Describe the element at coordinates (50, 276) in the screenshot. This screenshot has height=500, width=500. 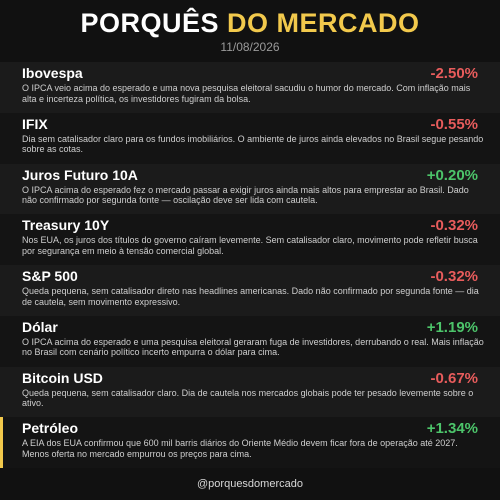
I see `item-name: S&P 500` at that location.